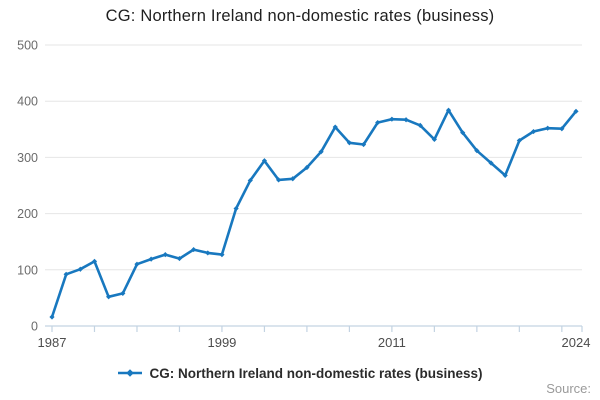  Describe the element at coordinates (27, 186) in the screenshot. I see `y-axis-labels: 0 100 200 300 400 500` at that location.